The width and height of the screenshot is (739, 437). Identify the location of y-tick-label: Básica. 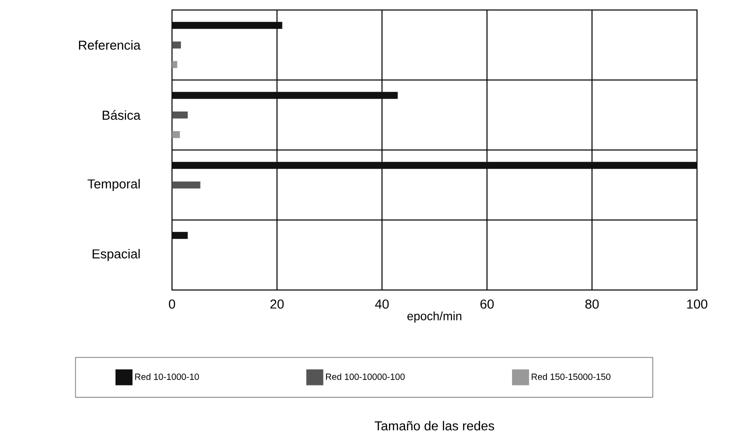
(121, 115).